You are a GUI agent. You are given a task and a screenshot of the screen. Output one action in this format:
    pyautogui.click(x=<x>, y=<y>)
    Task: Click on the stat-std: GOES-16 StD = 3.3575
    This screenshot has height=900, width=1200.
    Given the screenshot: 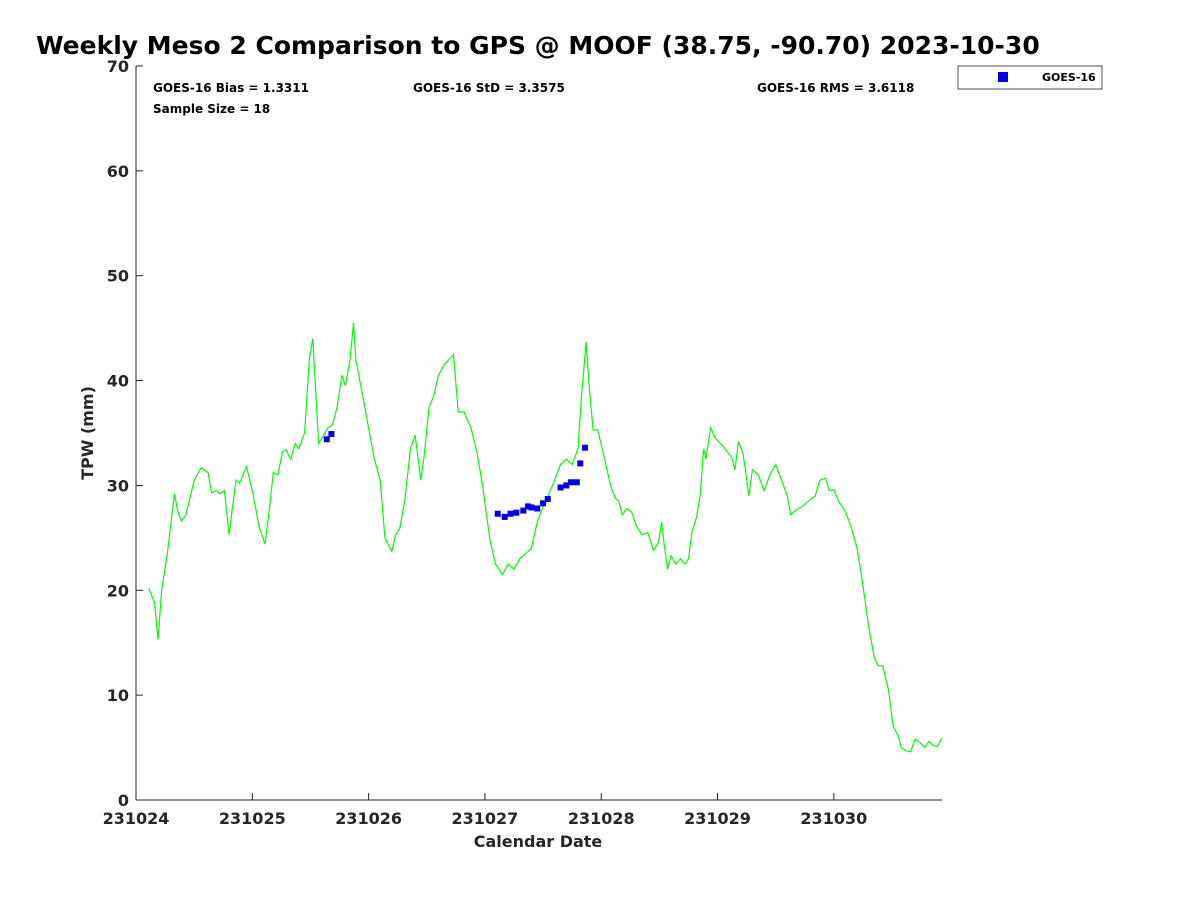 What is the action you would take?
    pyautogui.click(x=489, y=88)
    